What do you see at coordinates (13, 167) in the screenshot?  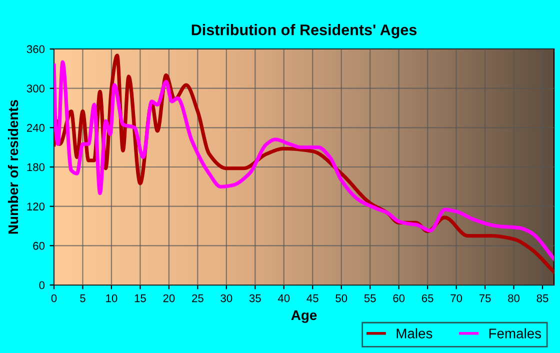 I see `y-axis-title: Number of residents` at bounding box center [13, 167].